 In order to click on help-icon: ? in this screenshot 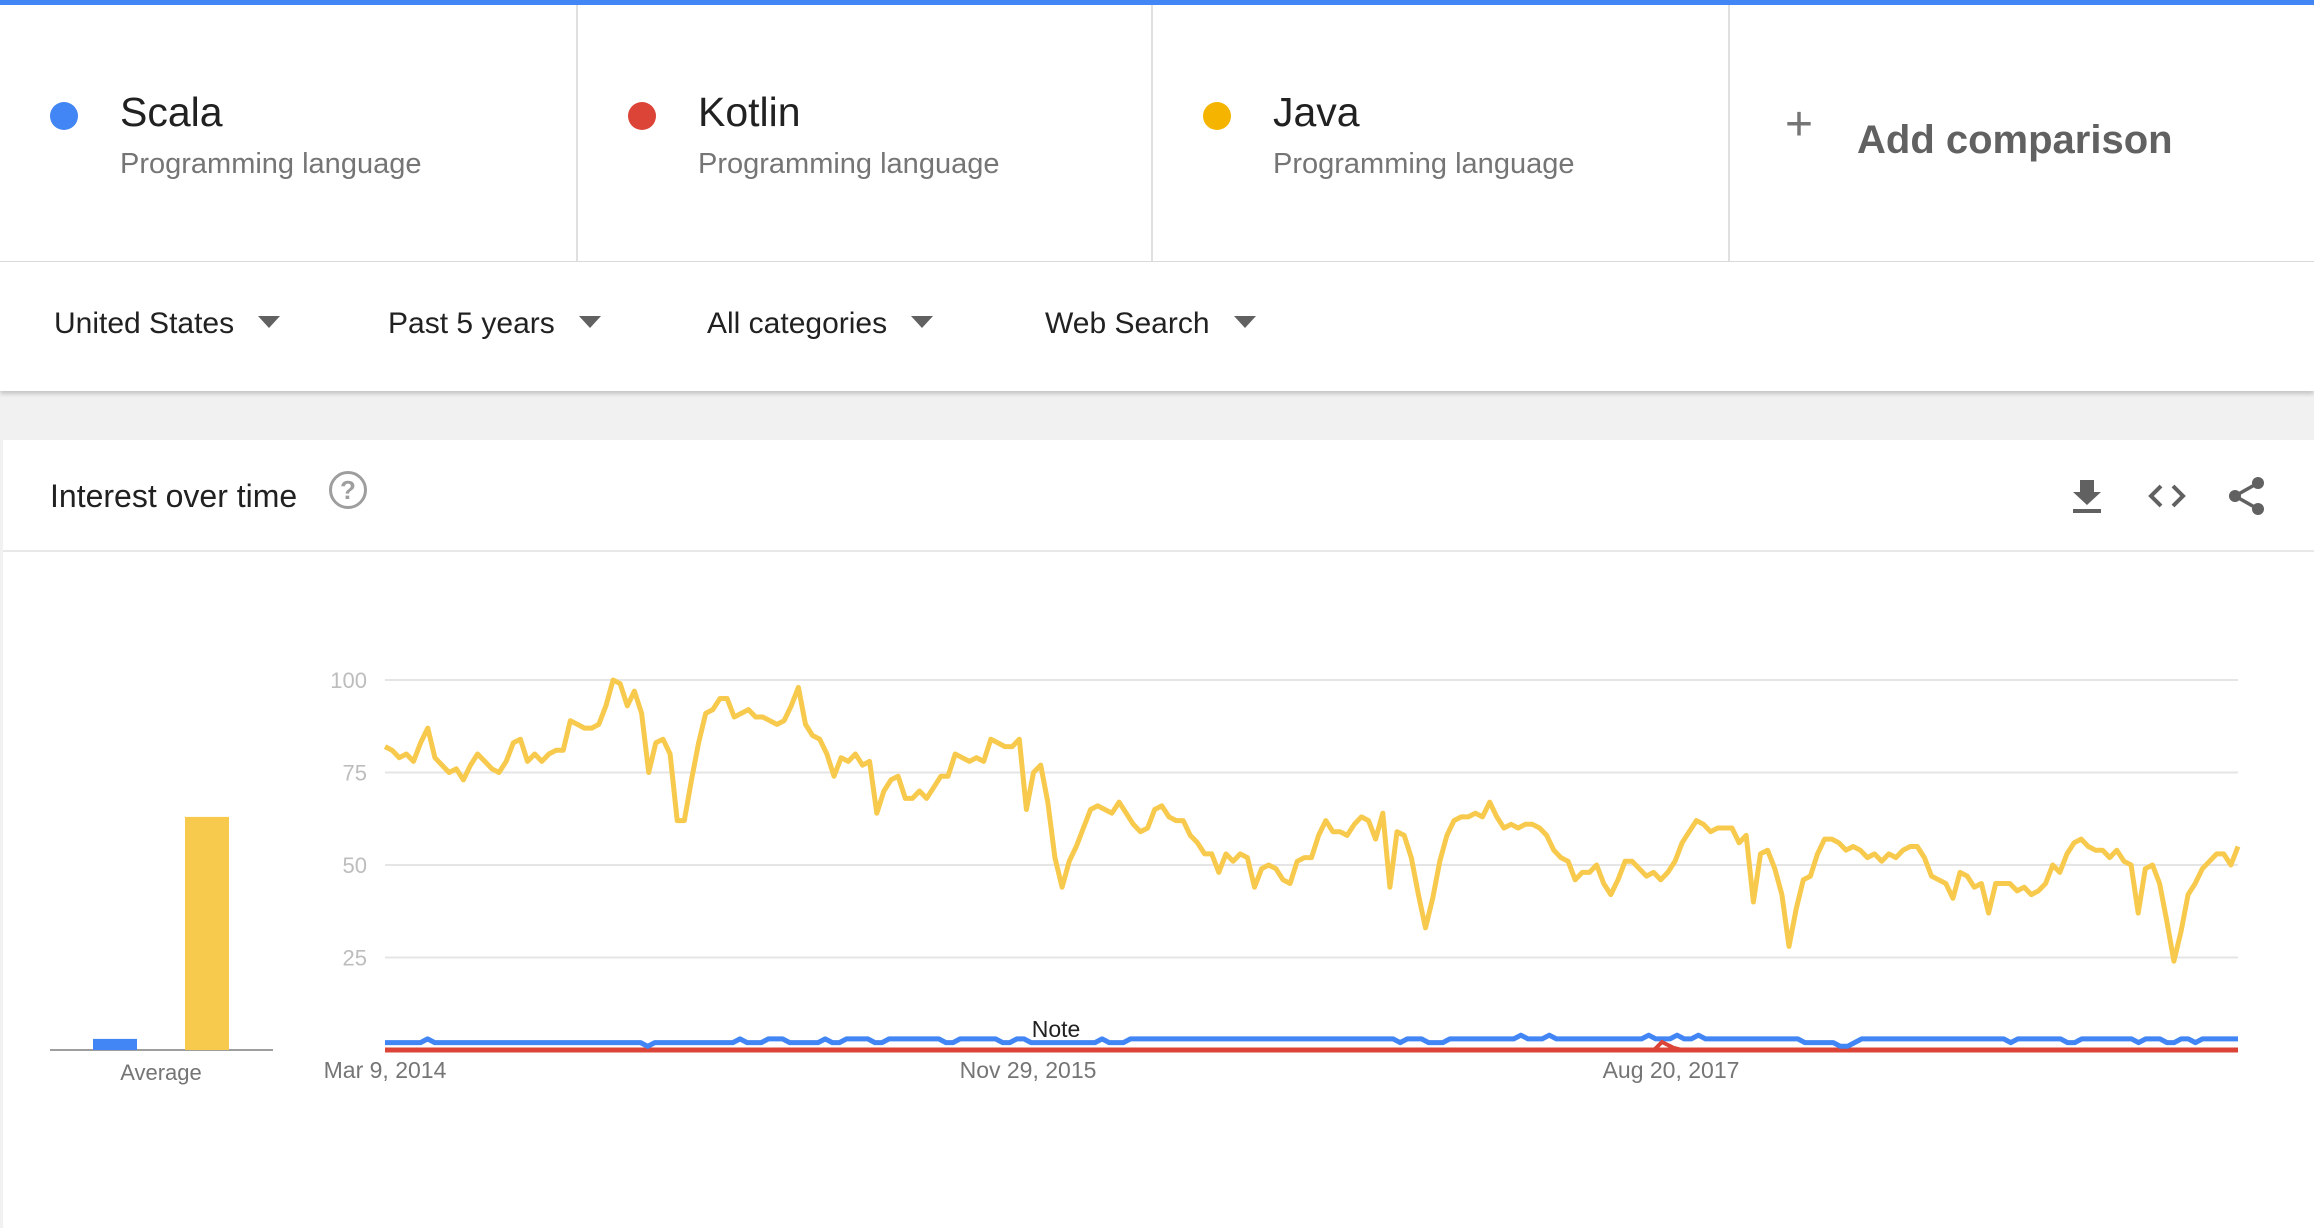, I will do `click(348, 490)`.